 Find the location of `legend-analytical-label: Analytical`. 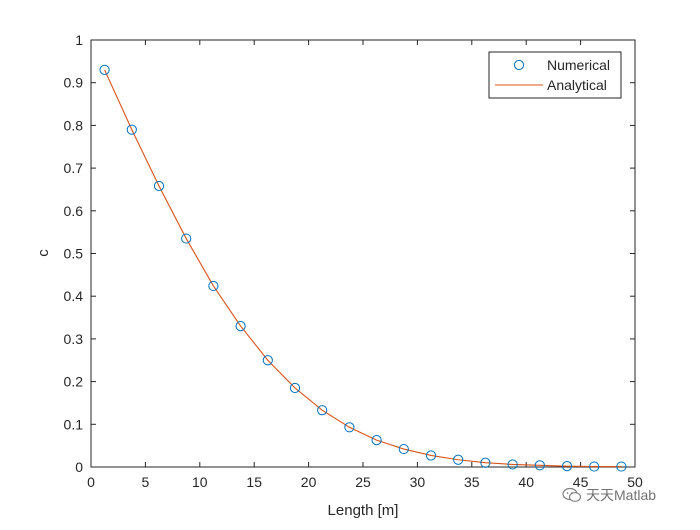

legend-analytical-label: Analytical is located at coordinates (577, 85).